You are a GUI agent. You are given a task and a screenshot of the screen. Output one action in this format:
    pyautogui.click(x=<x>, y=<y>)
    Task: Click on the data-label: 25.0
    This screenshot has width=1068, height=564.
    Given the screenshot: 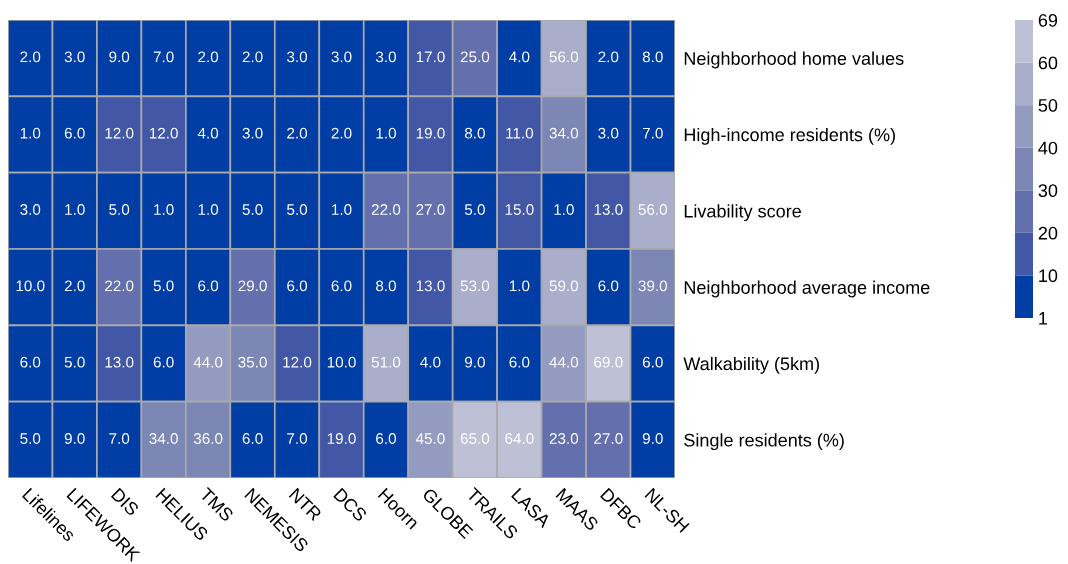 What is the action you would take?
    pyautogui.click(x=475, y=57)
    